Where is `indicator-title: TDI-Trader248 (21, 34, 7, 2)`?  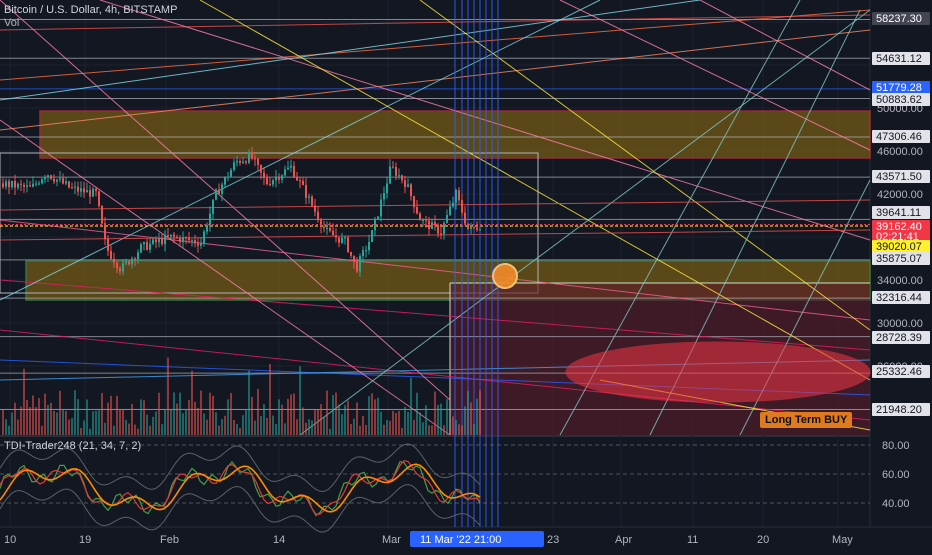 indicator-title: TDI-Trader248 (21, 34, 7, 2) is located at coordinates (73, 446).